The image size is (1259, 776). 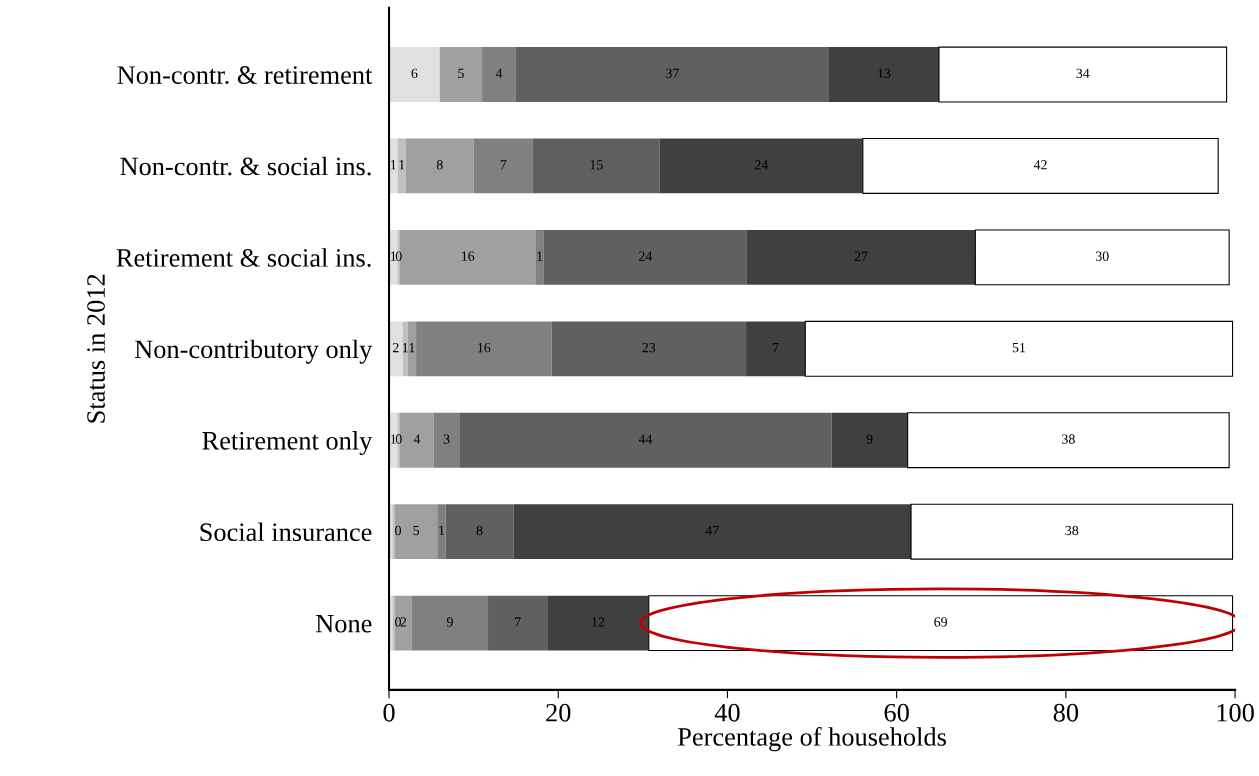 I want to click on data-label: 6, so click(x=414, y=73).